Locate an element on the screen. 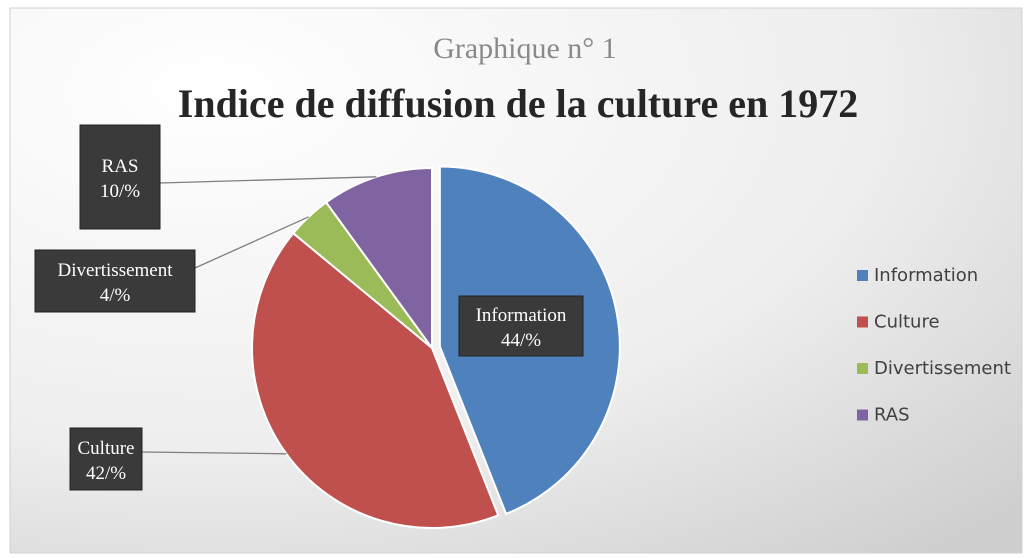 The image size is (1029, 558). data-label-value: 10/% is located at coordinates (120, 191).